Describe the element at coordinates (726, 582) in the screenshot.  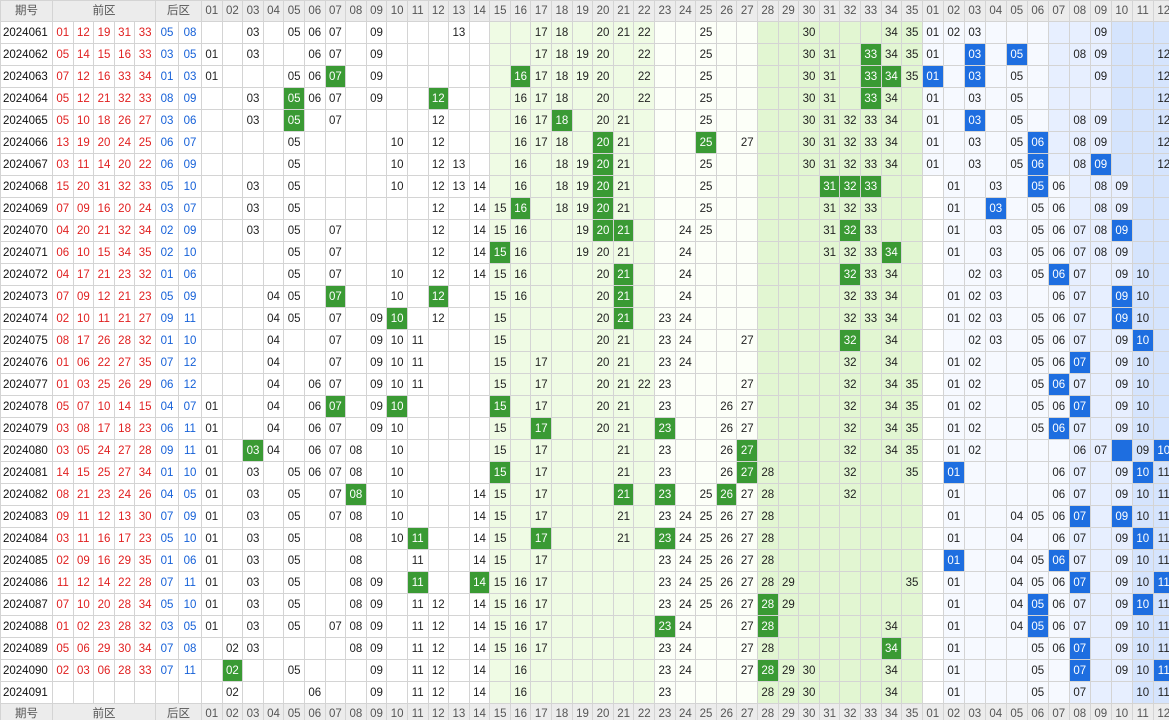
I see `front-trend-cell: 26` at that location.